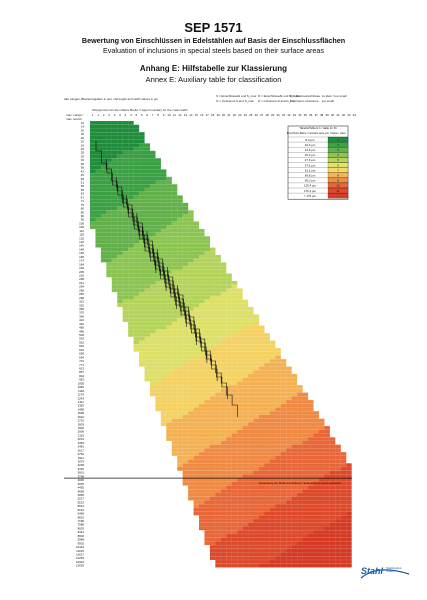 The image size is (427, 600). What do you see at coordinates (310, 165) in the screenshot?
I see `class-area-value: 37,6 µm` at bounding box center [310, 165].